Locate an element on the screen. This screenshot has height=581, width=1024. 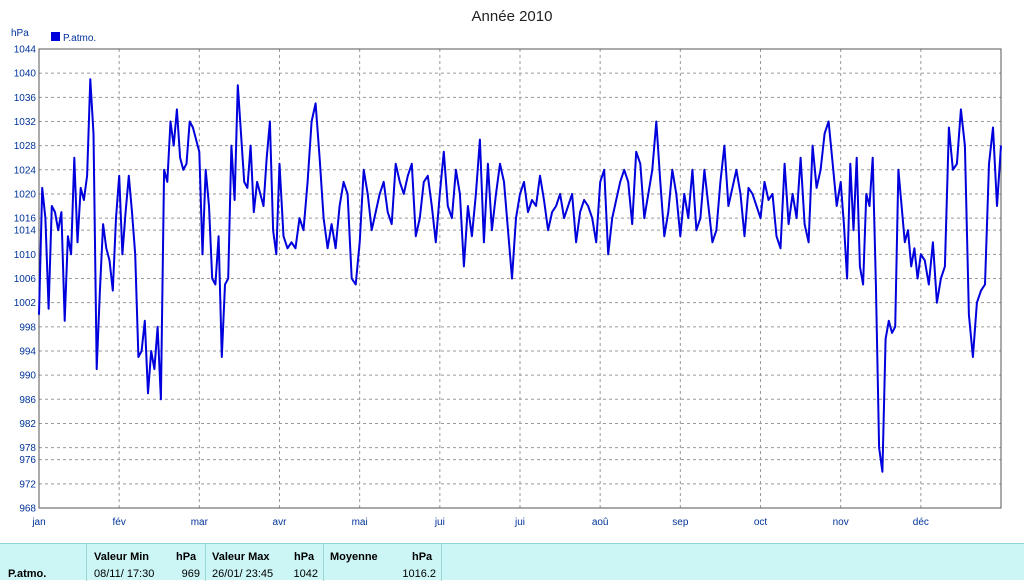
stats-max-header: Valeur Max is located at coordinates (241, 557).